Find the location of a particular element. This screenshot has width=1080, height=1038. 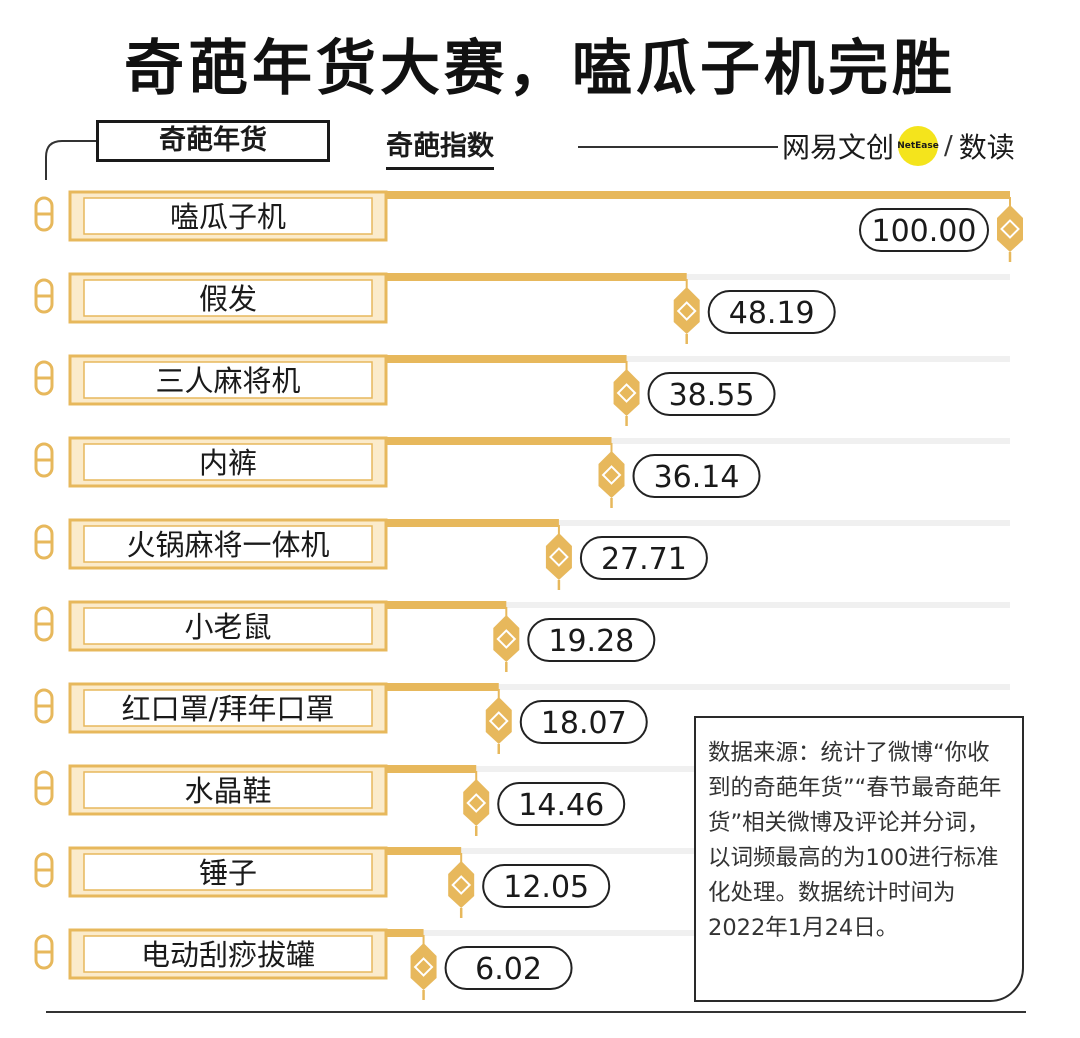

category-label: 火锅麻将一体机 is located at coordinates (227, 545).